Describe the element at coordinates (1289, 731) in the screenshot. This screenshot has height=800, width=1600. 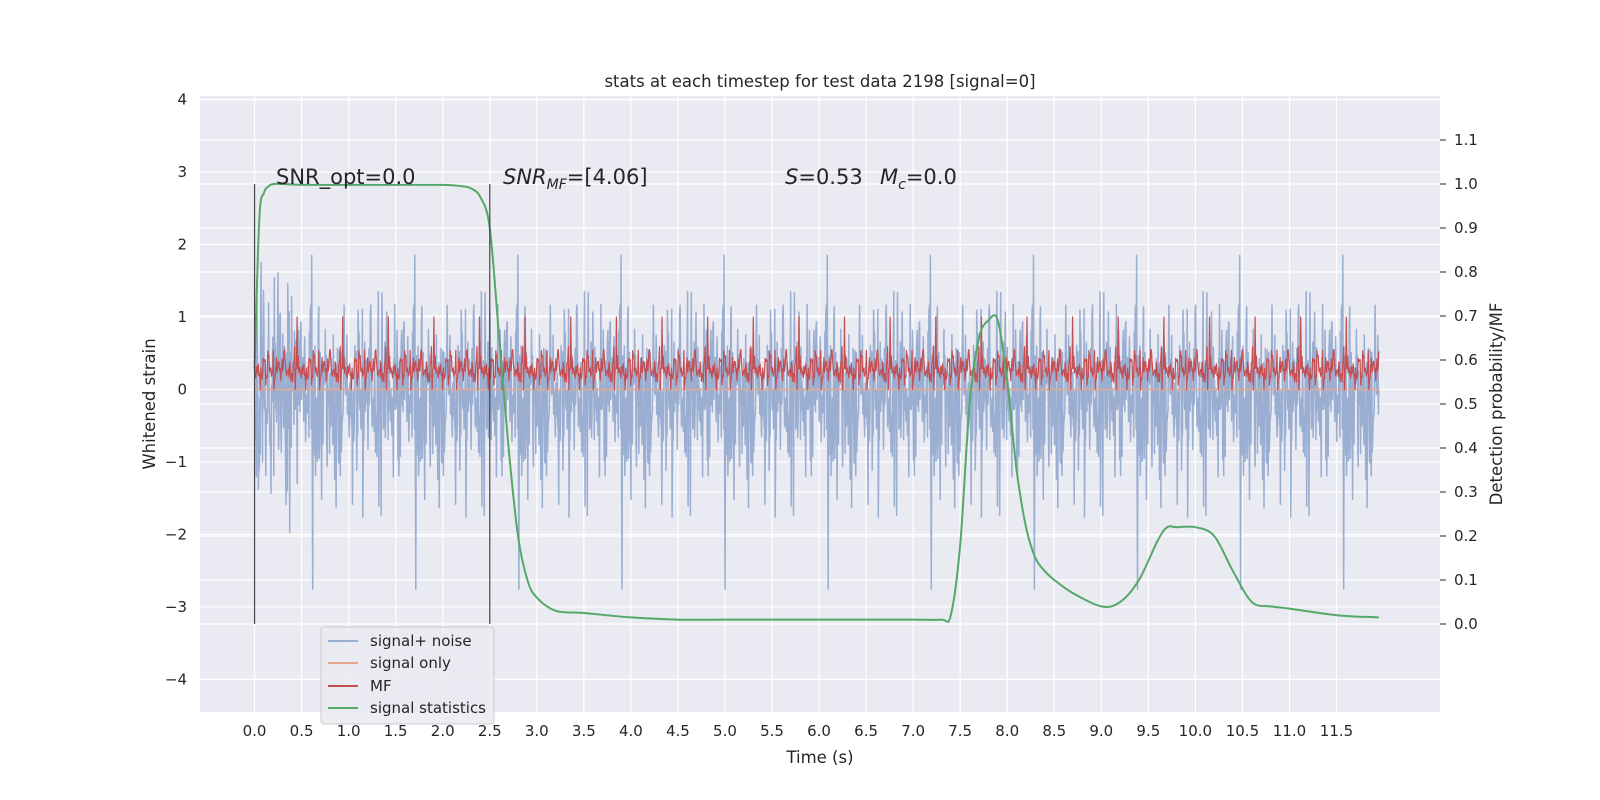
I see `x-tick-label: 11.0` at that location.